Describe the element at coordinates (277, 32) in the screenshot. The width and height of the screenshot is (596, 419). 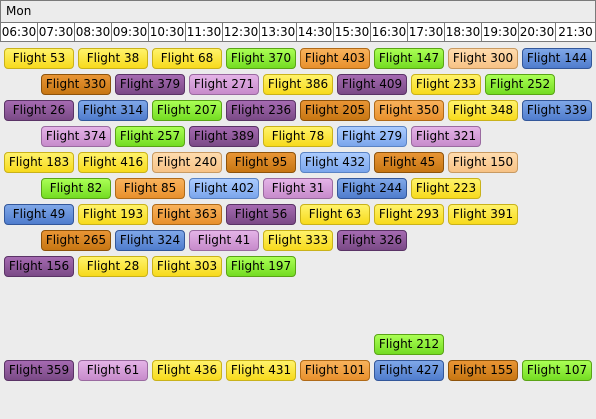
I see `time-header-cell: 13:30` at that location.